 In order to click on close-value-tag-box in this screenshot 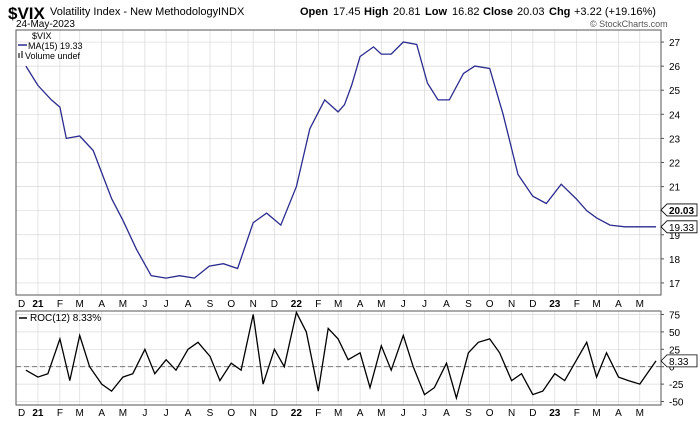, I will do `click(679, 210)`.